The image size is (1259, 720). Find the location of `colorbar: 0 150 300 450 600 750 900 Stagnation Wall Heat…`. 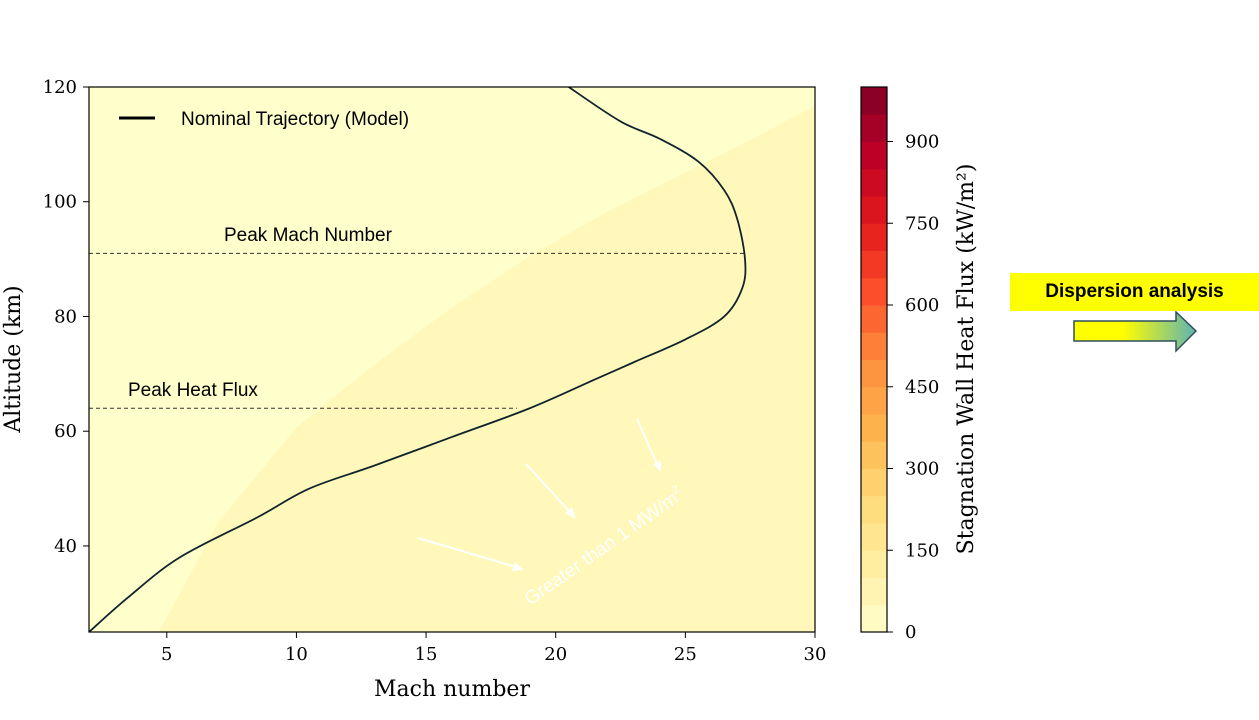

colorbar: 0 150 300 450 600 750 900 Stagnation Wall Heat… is located at coordinates (919, 364).